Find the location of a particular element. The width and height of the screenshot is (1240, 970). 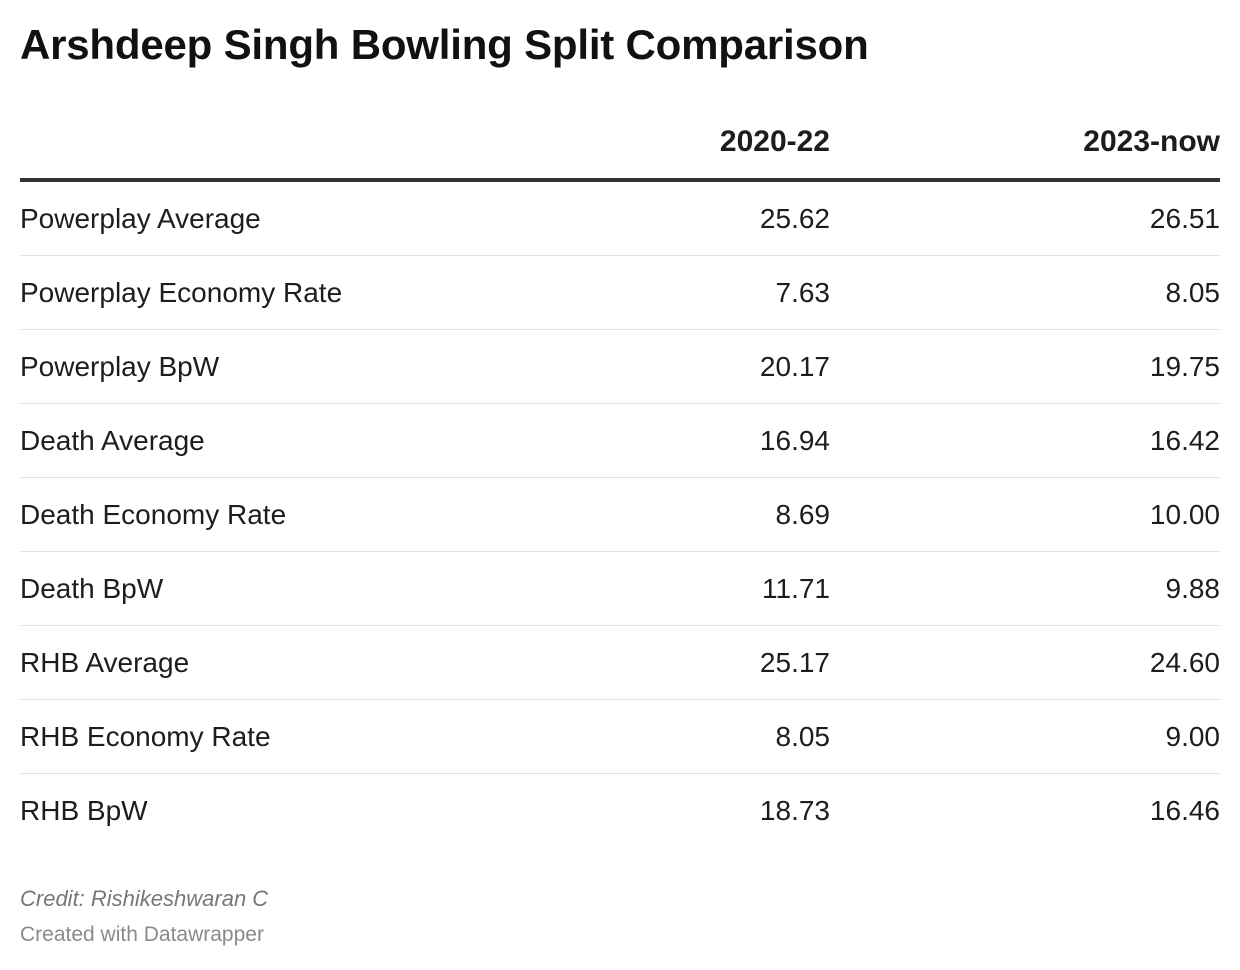

cell-2023-now: 10.00 is located at coordinates (1025, 514).